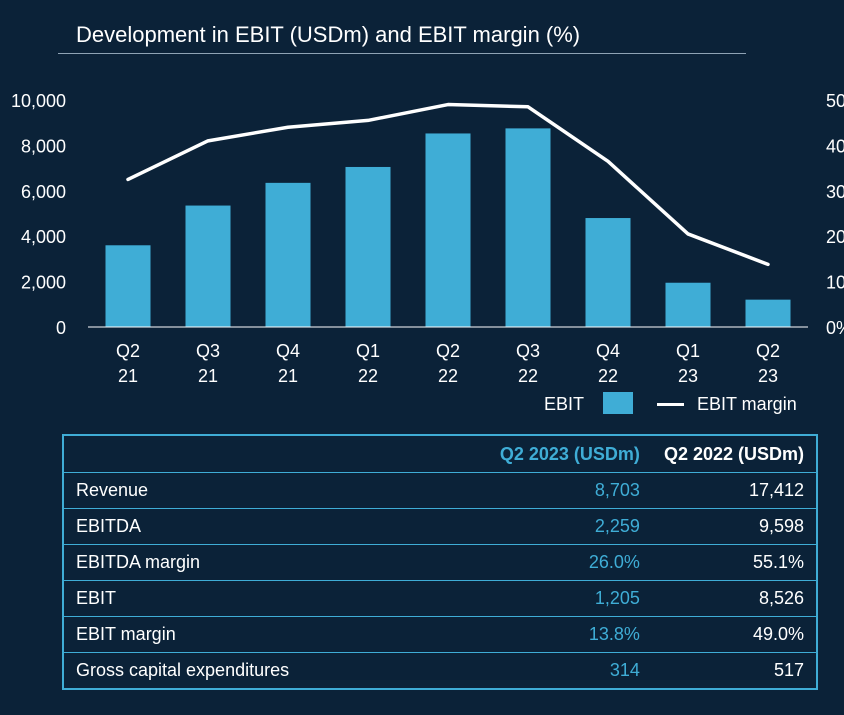 The image size is (844, 715). What do you see at coordinates (835, 101) in the screenshot?
I see `right-axis-tick-label: 50%` at bounding box center [835, 101].